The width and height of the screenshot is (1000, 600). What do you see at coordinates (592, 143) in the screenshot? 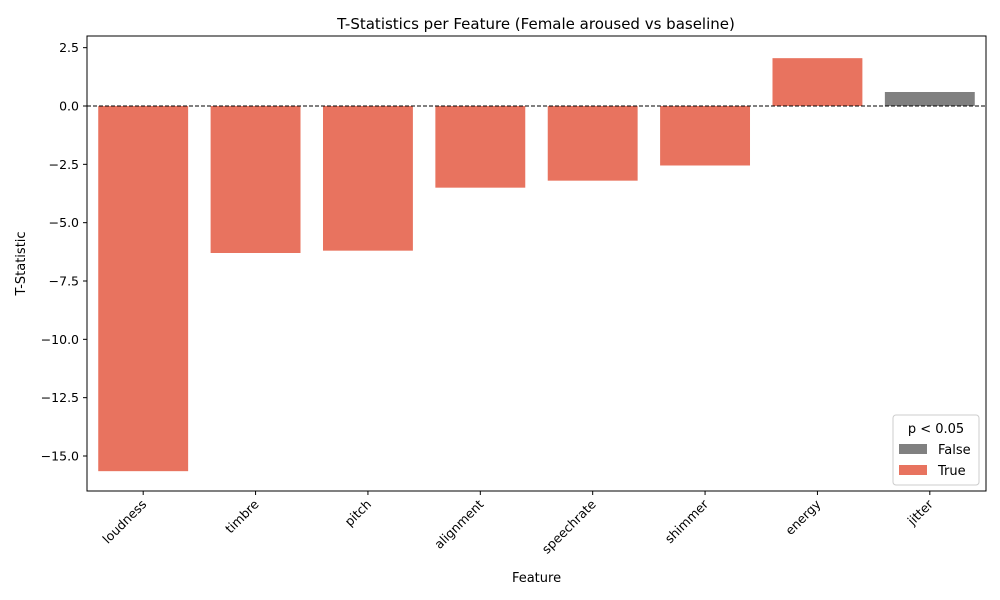
I see `bar-speechrate` at bounding box center [592, 143].